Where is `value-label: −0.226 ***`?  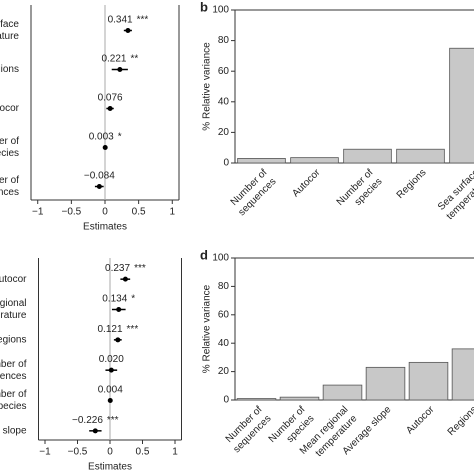 value-label: −0.226 *** is located at coordinates (95, 419).